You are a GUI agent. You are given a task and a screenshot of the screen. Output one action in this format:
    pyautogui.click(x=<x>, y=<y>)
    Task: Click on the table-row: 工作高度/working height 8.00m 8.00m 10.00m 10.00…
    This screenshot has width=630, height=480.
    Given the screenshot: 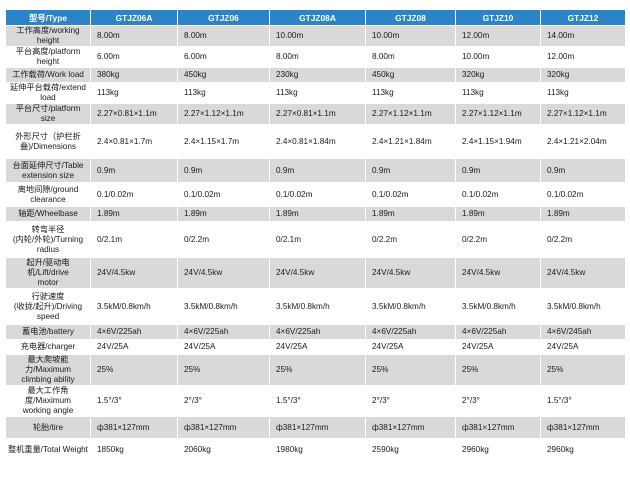 What is the action you would take?
    pyautogui.click(x=315, y=36)
    